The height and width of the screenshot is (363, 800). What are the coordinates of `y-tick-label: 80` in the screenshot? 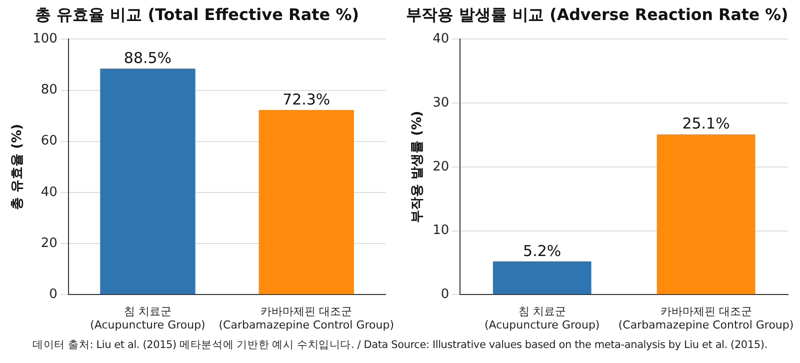 It's located at (49, 90).